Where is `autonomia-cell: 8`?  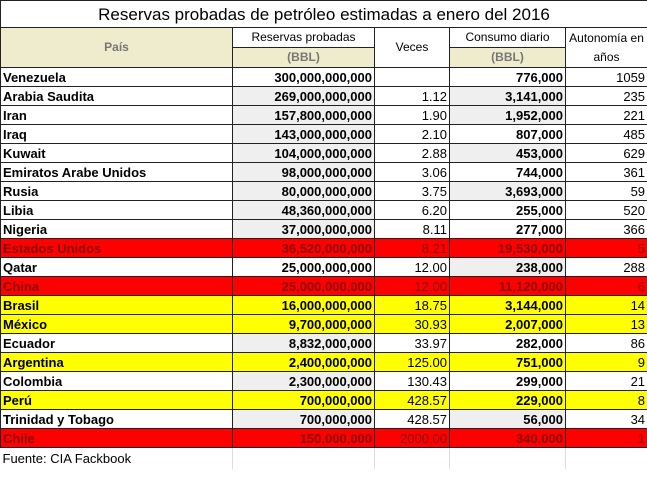 autonomia-cell: 8 is located at coordinates (605, 400).